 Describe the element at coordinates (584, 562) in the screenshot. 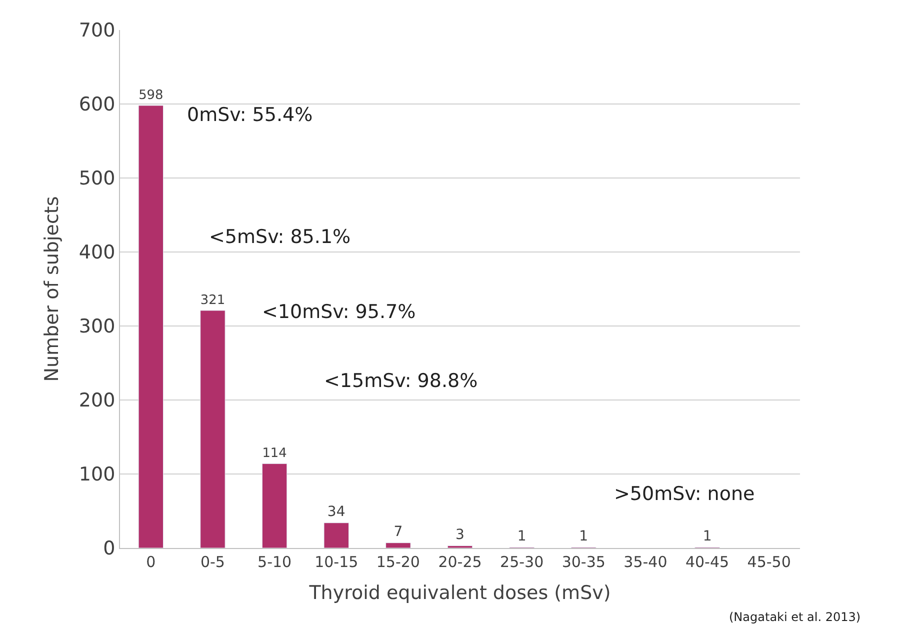

I see `x-tick-label: 30-35` at that location.